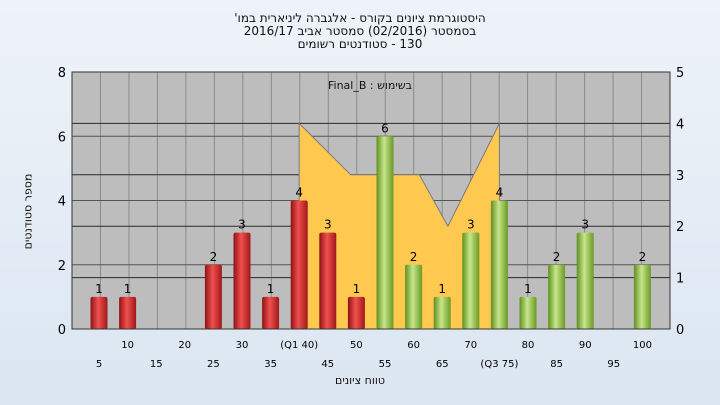 Image resolution: width=720 pixels, height=405 pixels. I want to click on x-tick-label: 100, so click(642, 345).